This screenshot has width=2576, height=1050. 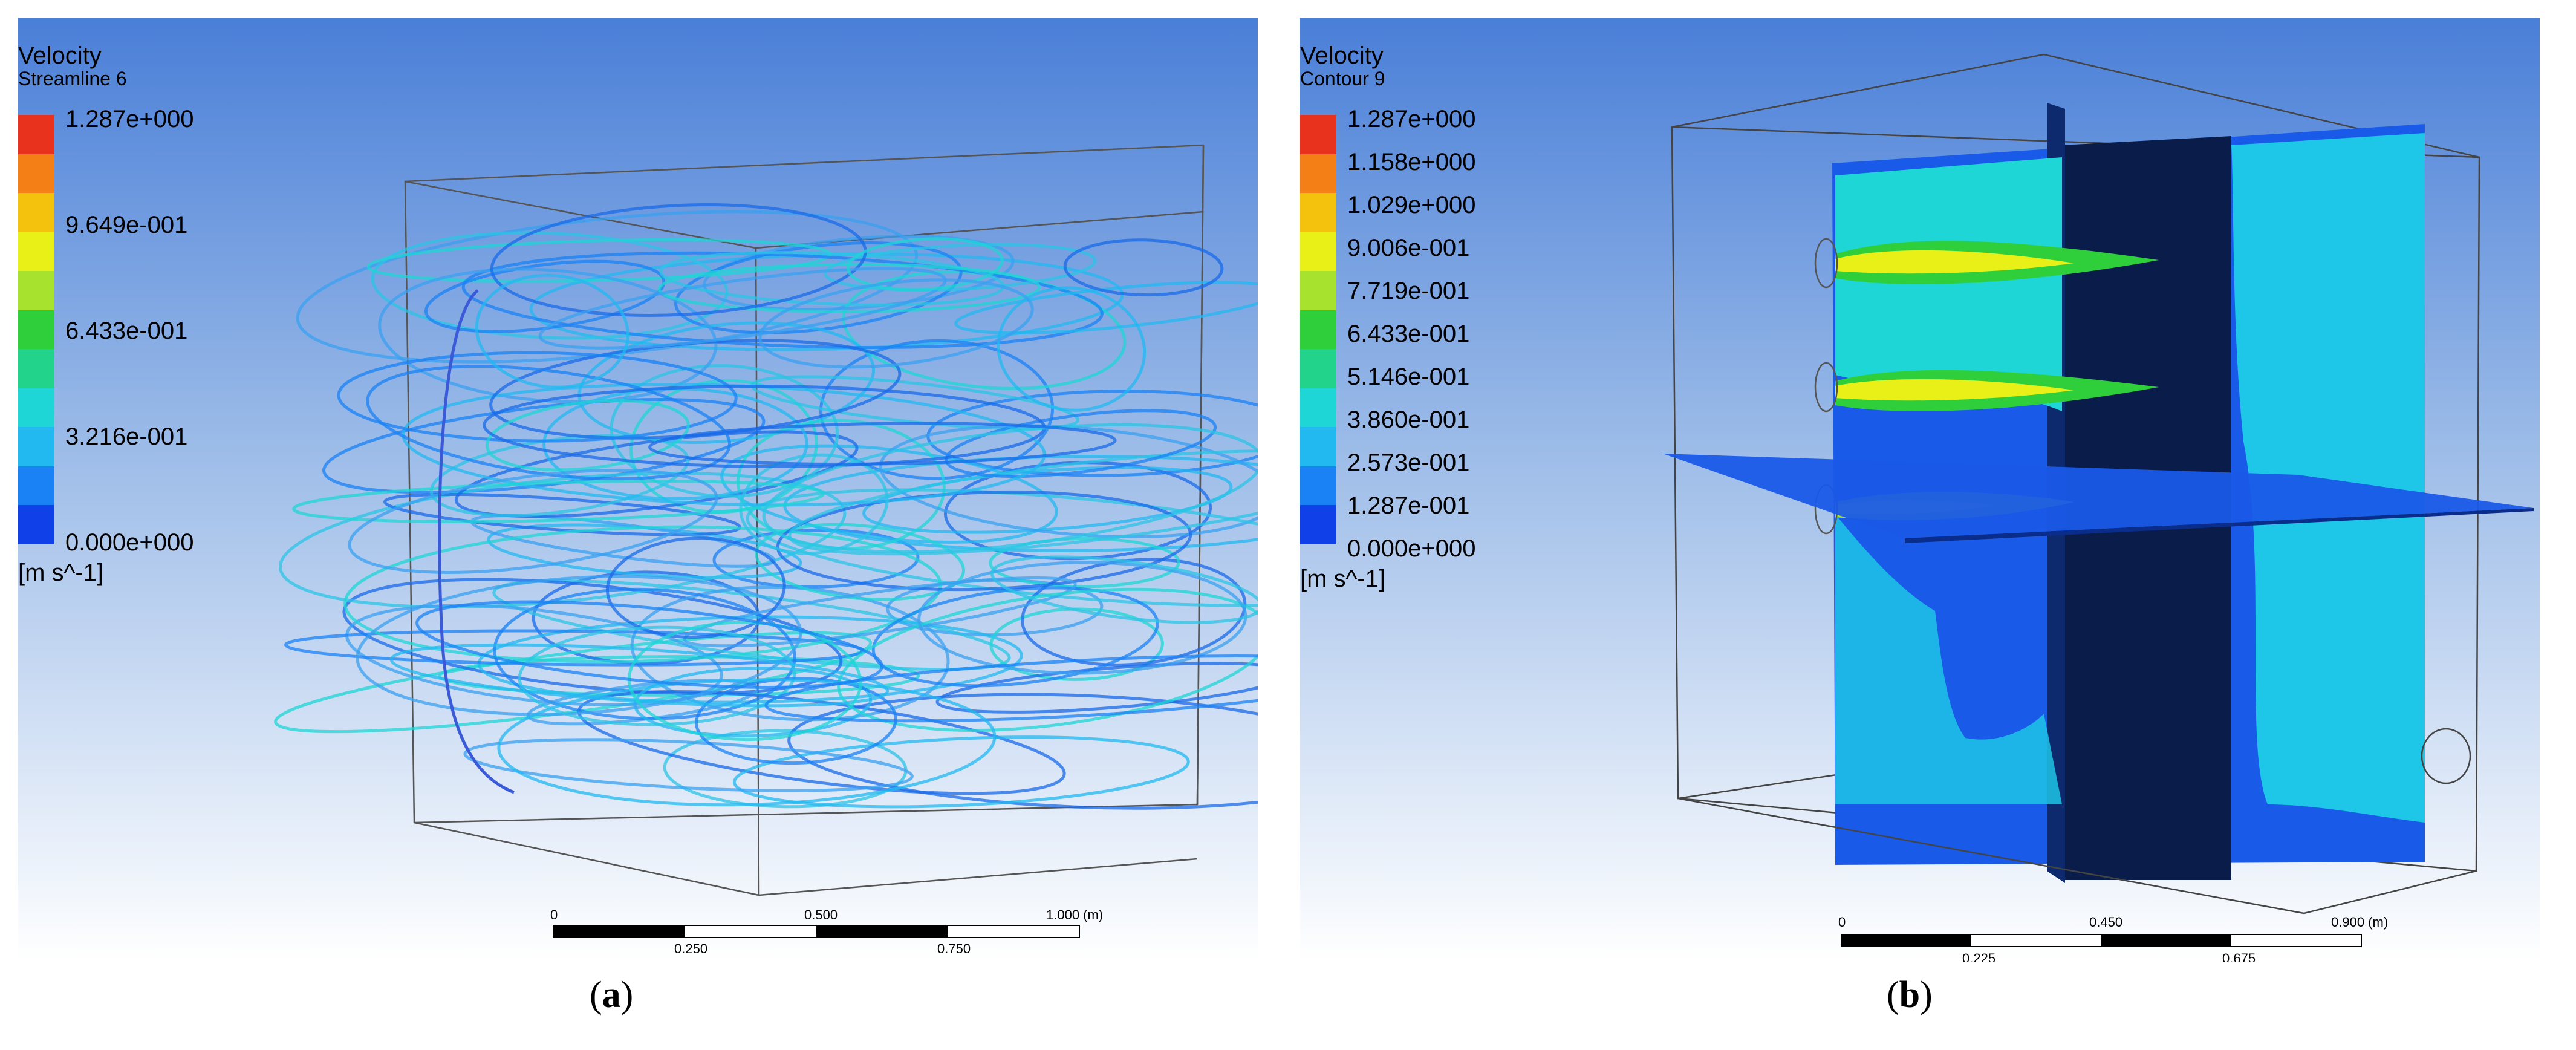 I want to click on legend-label: 9.006e-001, so click(x=1408, y=248).